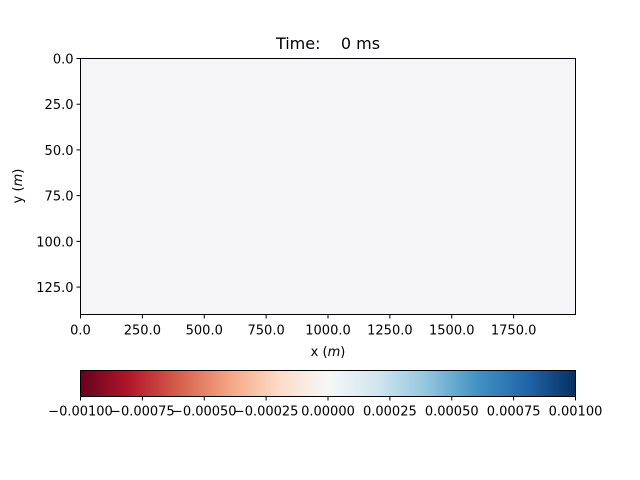  What do you see at coordinates (514, 412) in the screenshot?
I see `colorbar-tick-label: 0.00075` at bounding box center [514, 412].